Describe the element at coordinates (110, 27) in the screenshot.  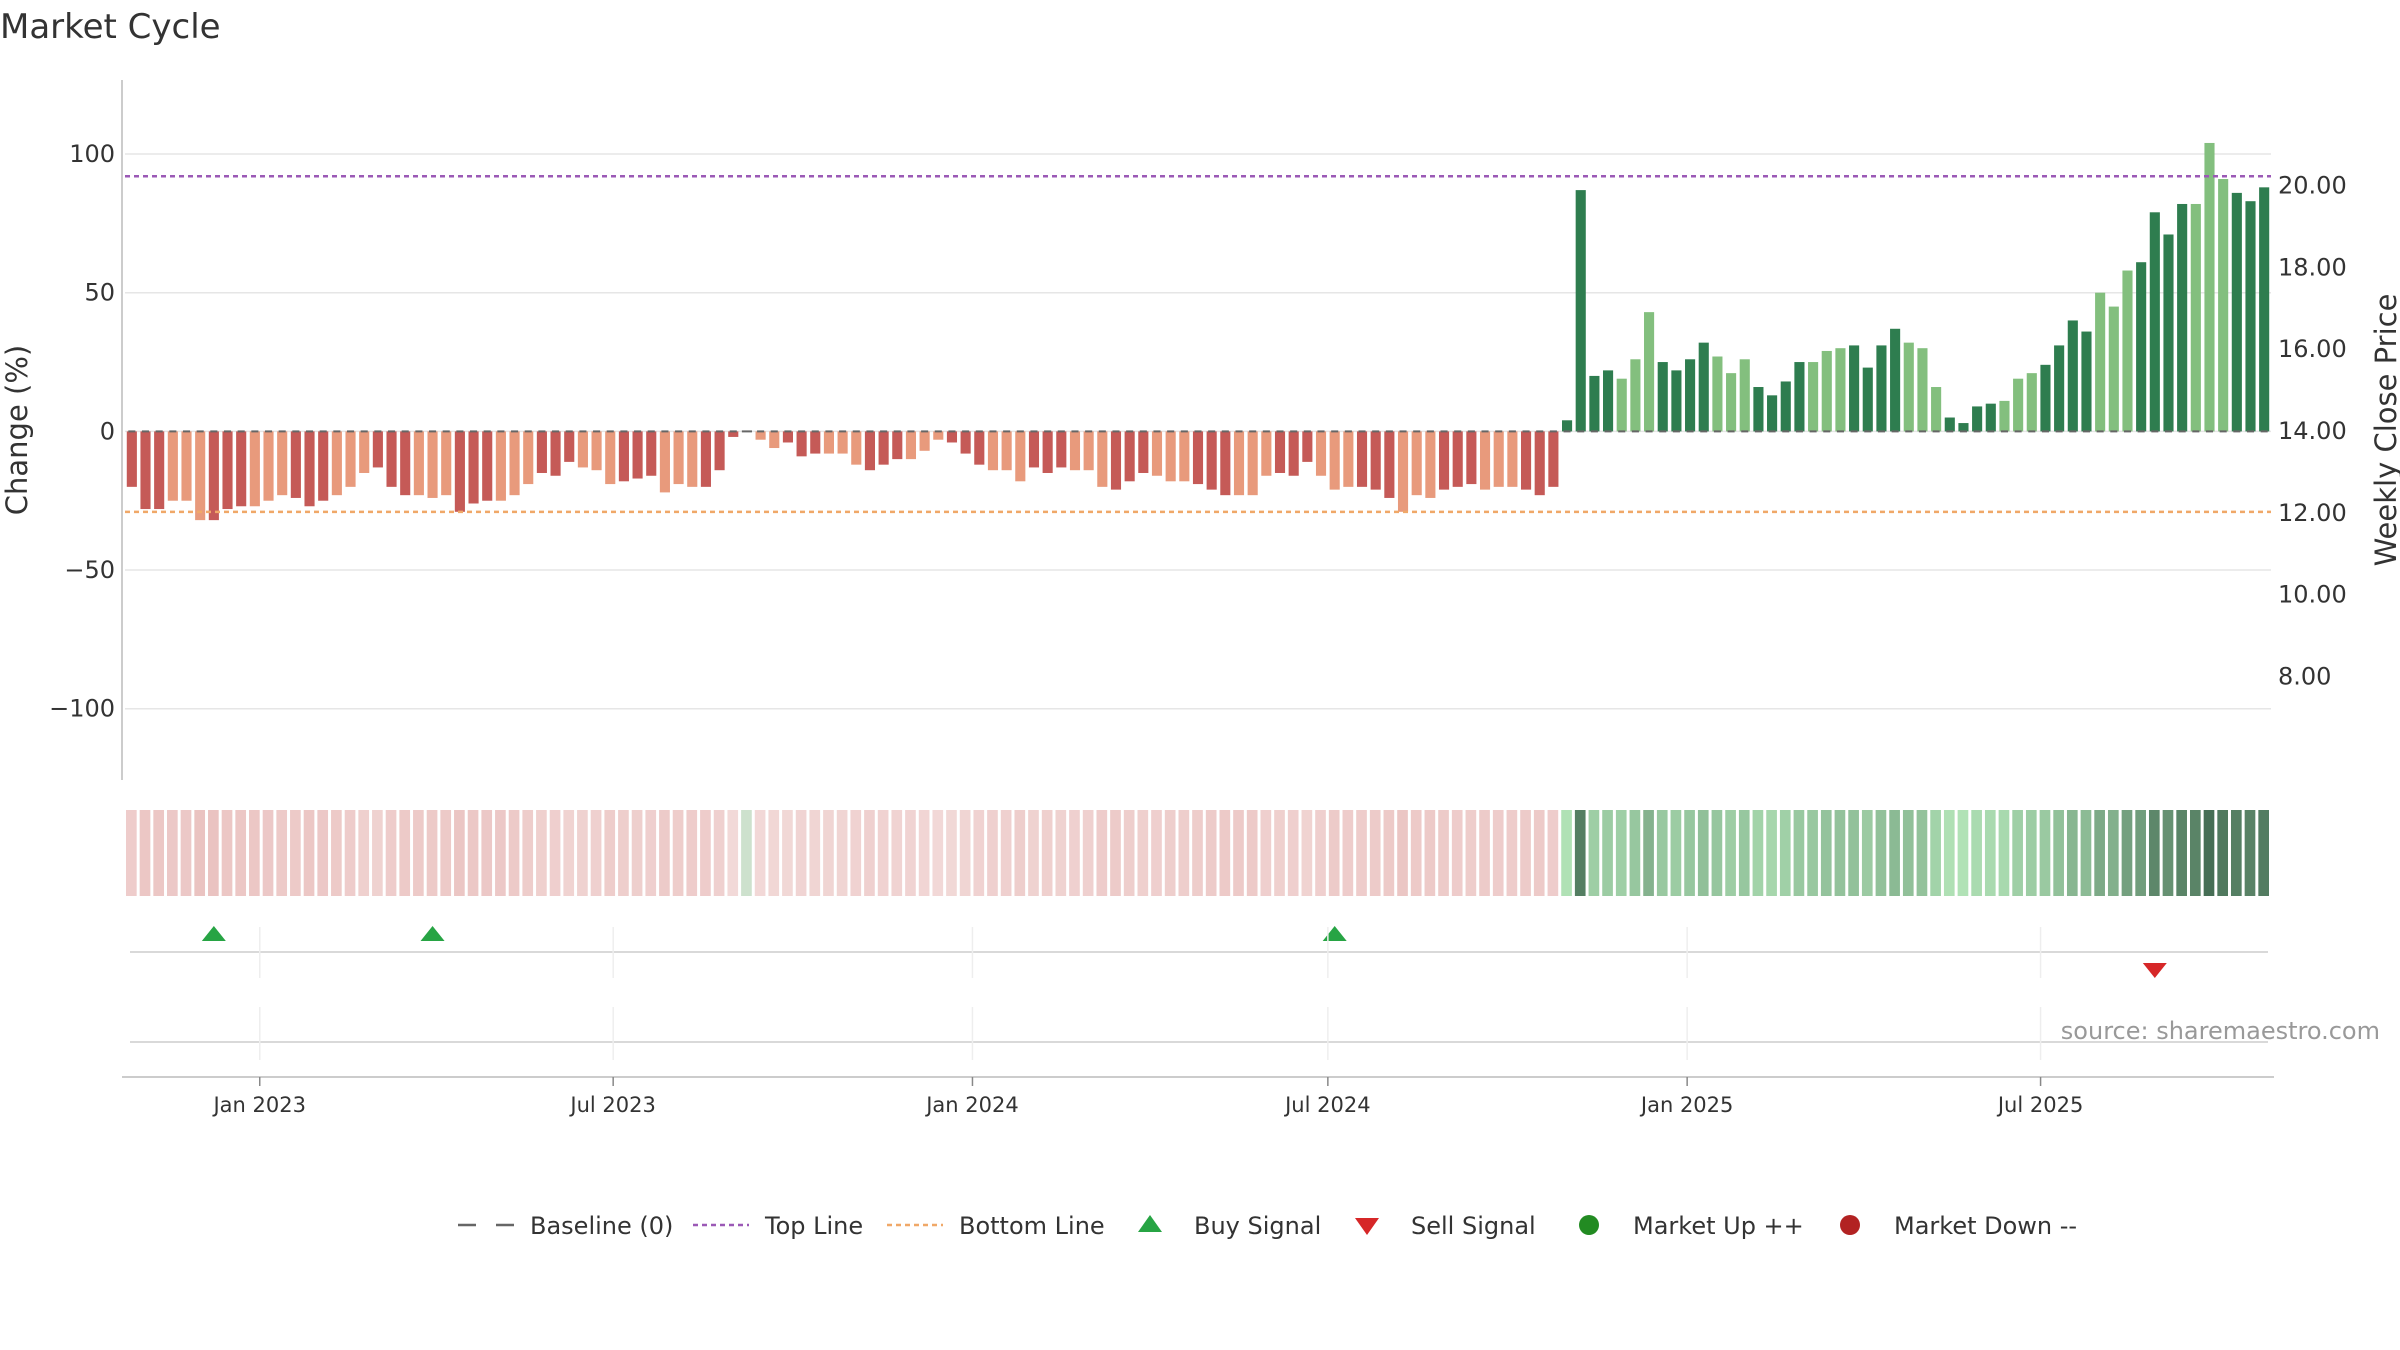
I see `chart-title: Market Cycle` at that location.